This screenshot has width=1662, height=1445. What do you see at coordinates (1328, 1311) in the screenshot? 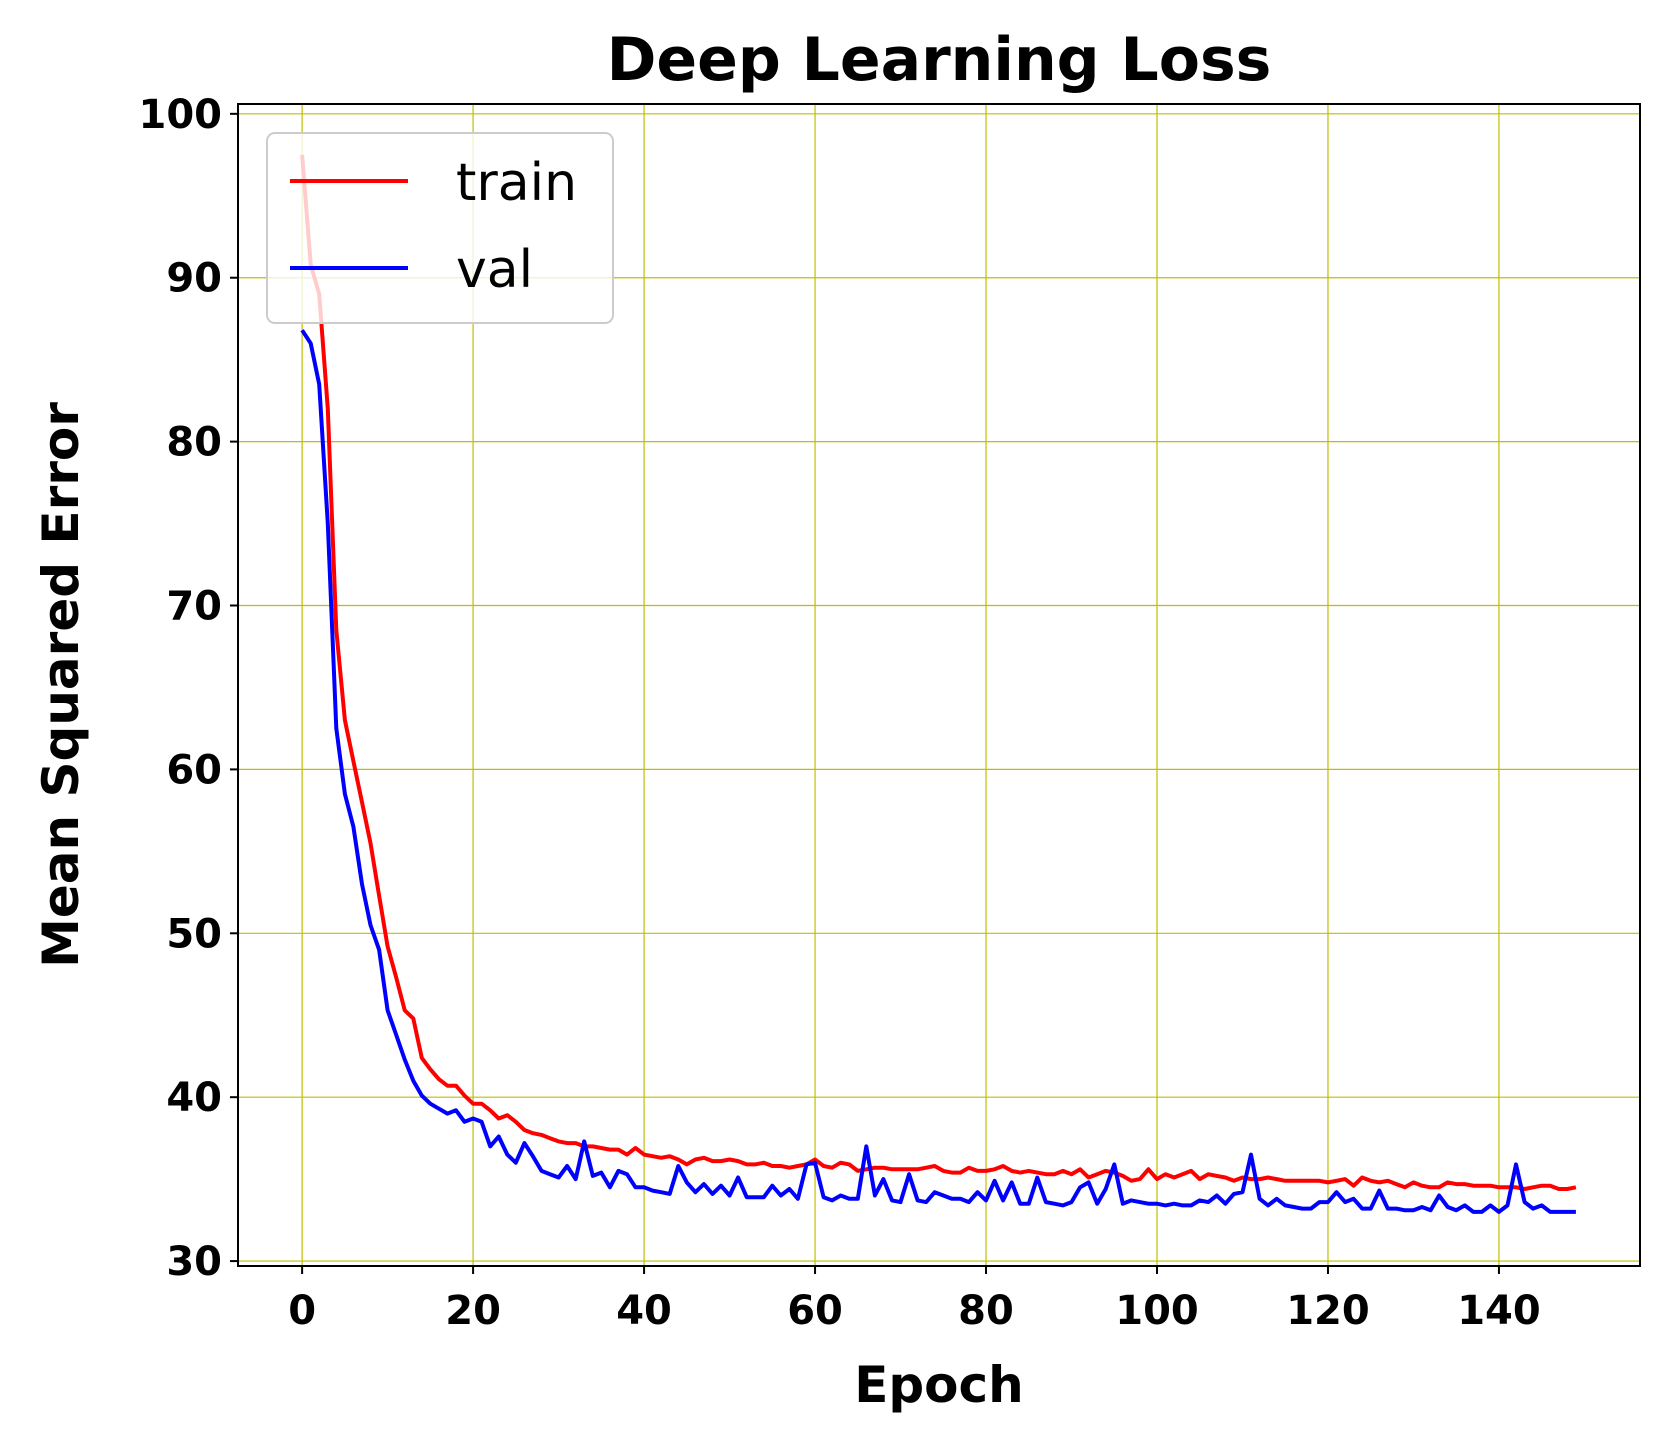
I see `x-tick-label: 120` at bounding box center [1328, 1311].